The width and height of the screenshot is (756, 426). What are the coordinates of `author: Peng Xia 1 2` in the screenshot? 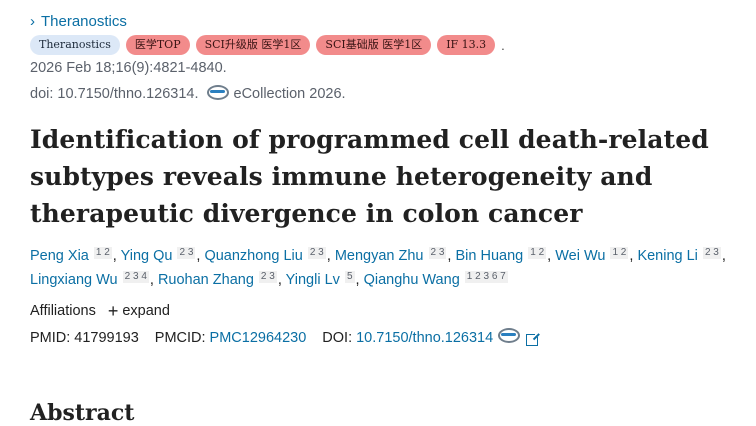 It's located at (71, 255).